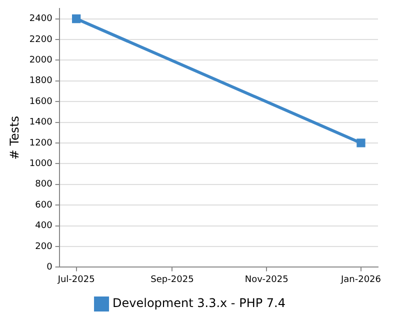  Describe the element at coordinates (41, 143) in the screenshot. I see `y-tick-label: 1200` at that location.